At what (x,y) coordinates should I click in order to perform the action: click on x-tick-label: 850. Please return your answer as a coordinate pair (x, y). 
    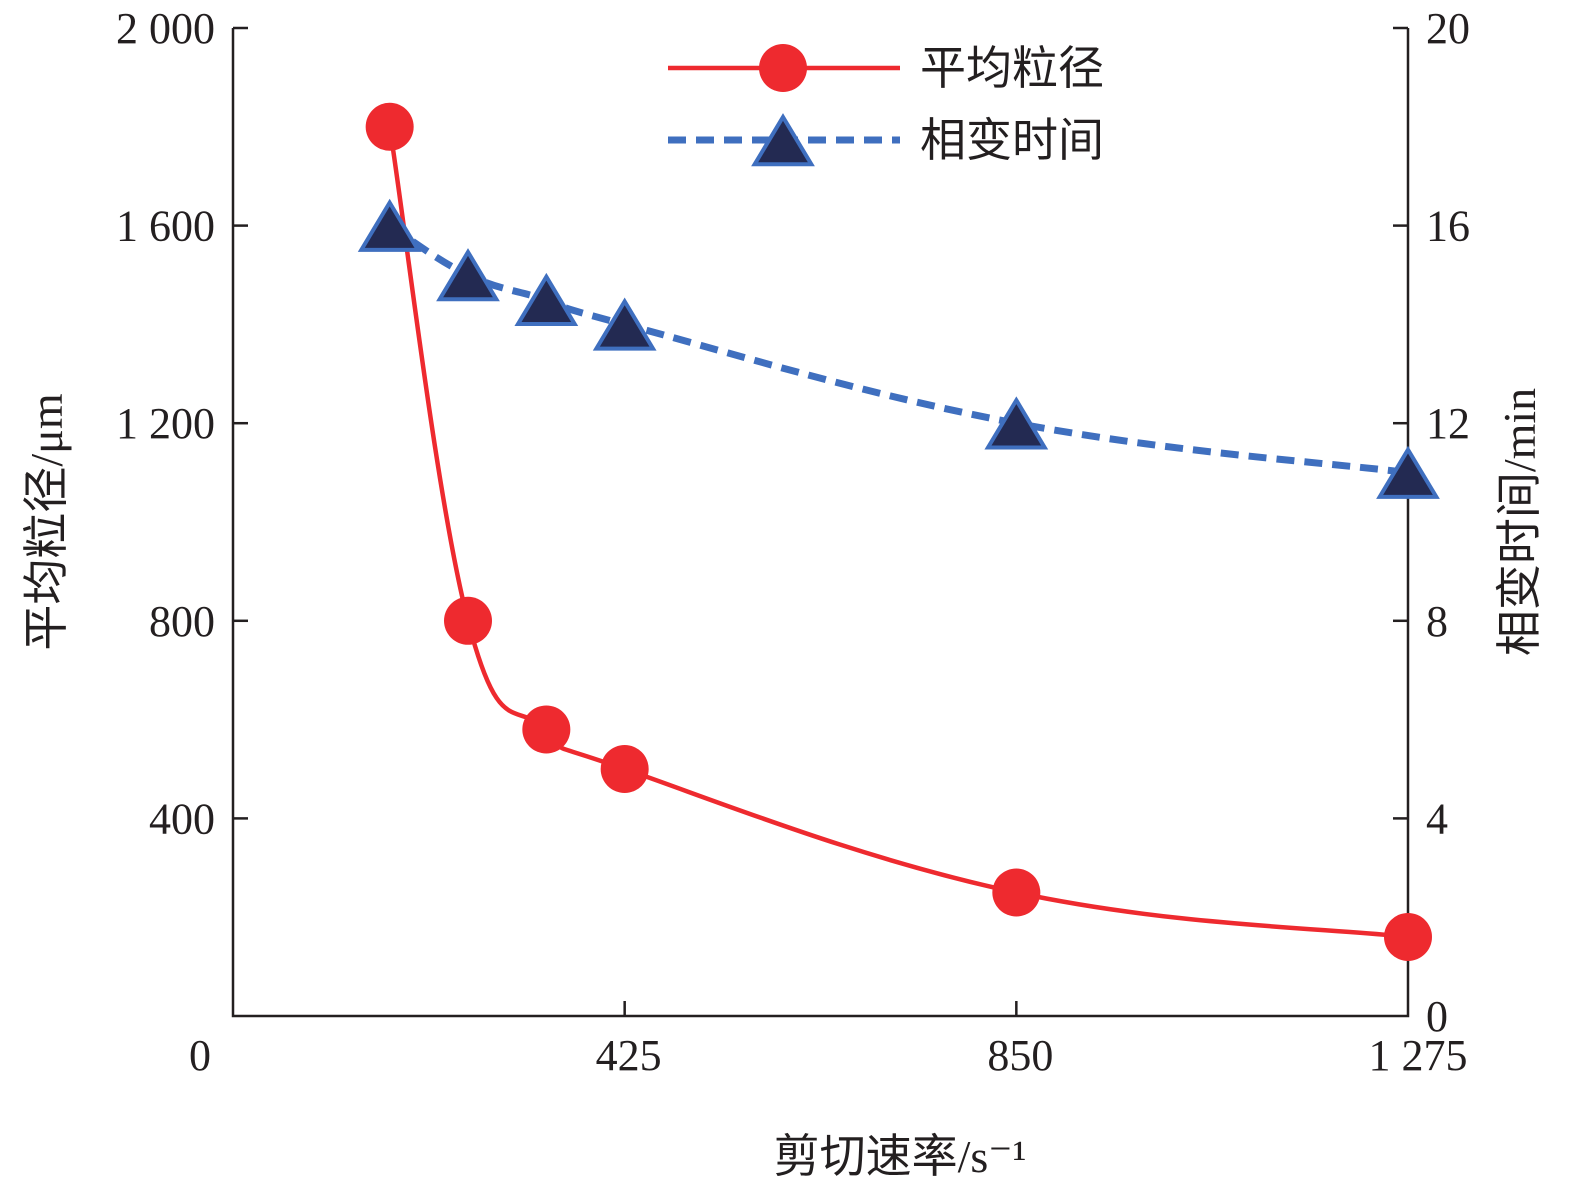
    Looking at the image, I should click on (1020, 1055).